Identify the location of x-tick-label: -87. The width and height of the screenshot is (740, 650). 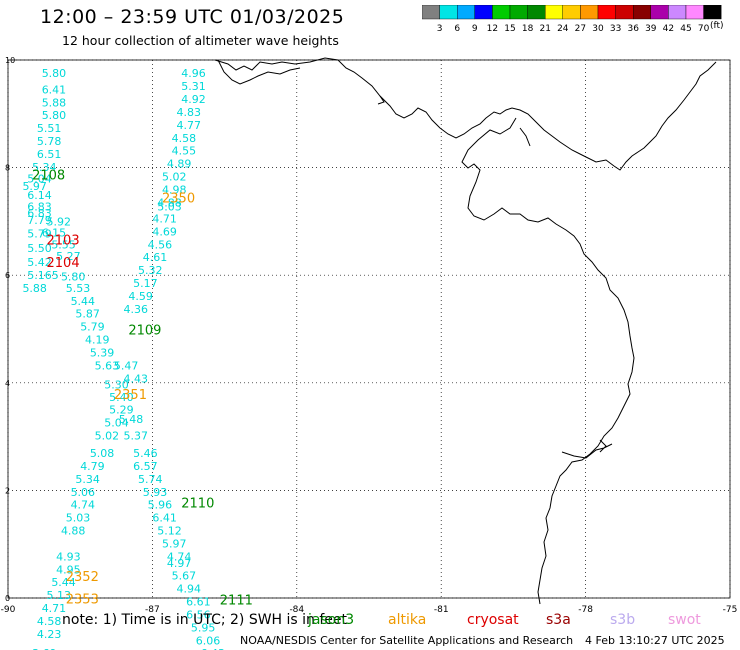
(152, 610).